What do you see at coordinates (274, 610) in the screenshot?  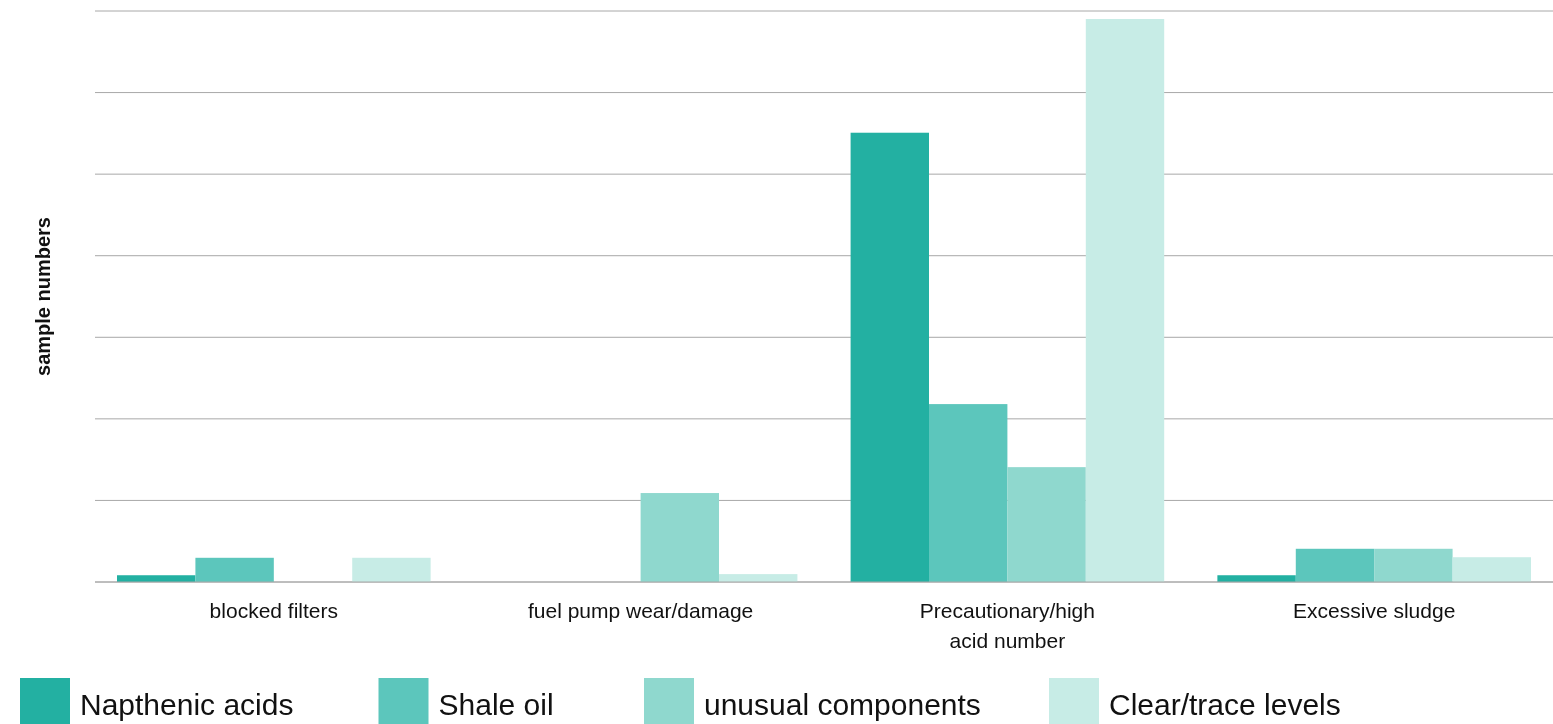 I see `x-tick-label: blocked filters` at bounding box center [274, 610].